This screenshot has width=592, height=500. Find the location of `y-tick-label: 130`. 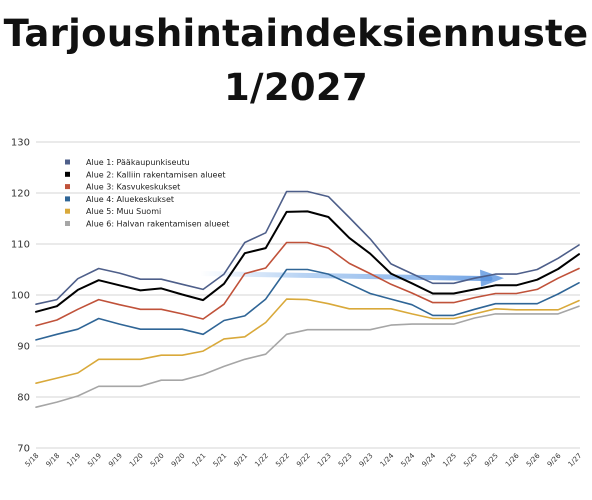

y-tick-label: 130 is located at coordinates (20, 143).